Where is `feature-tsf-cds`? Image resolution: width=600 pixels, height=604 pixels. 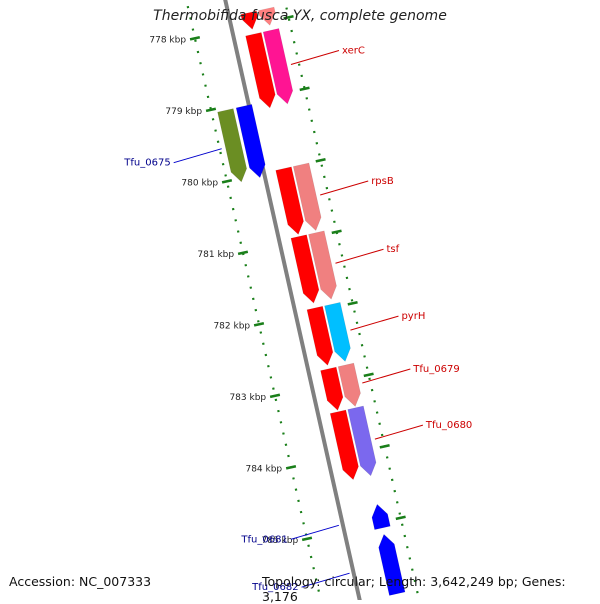 feature-tsf-cds is located at coordinates (305, 269).